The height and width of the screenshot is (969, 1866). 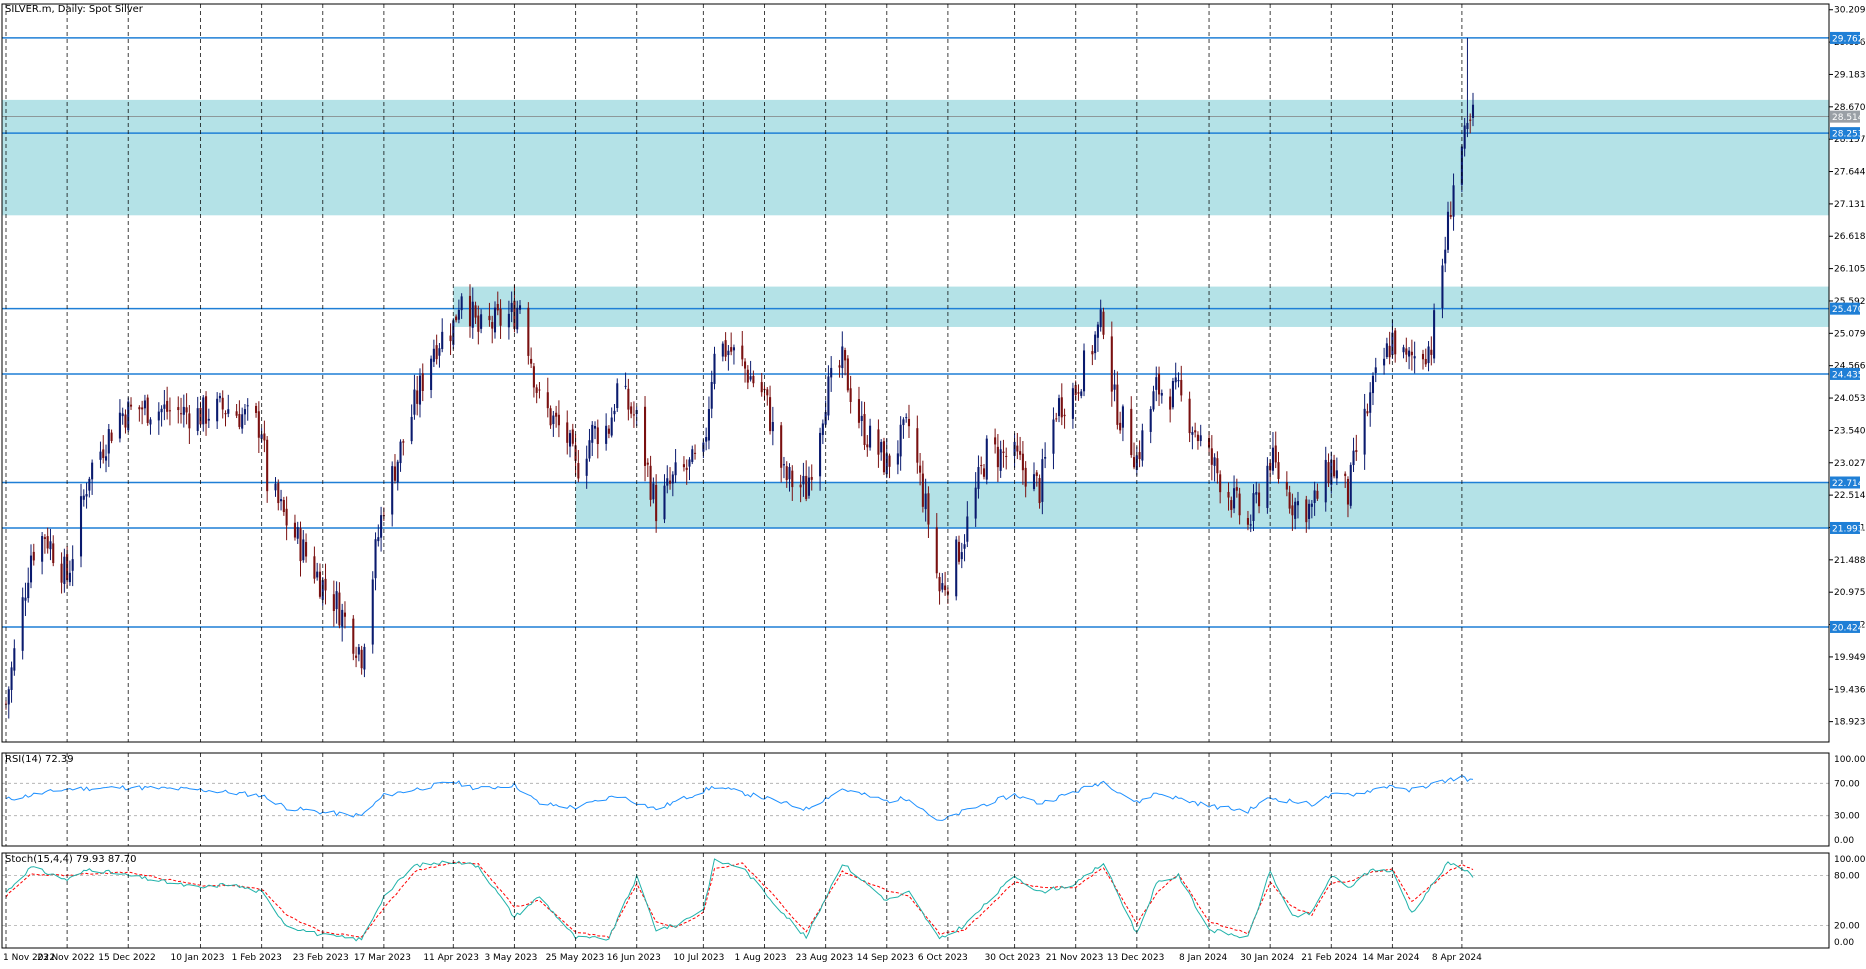 What do you see at coordinates (739, 798) in the screenshot?
I see `rsi-line` at bounding box center [739, 798].